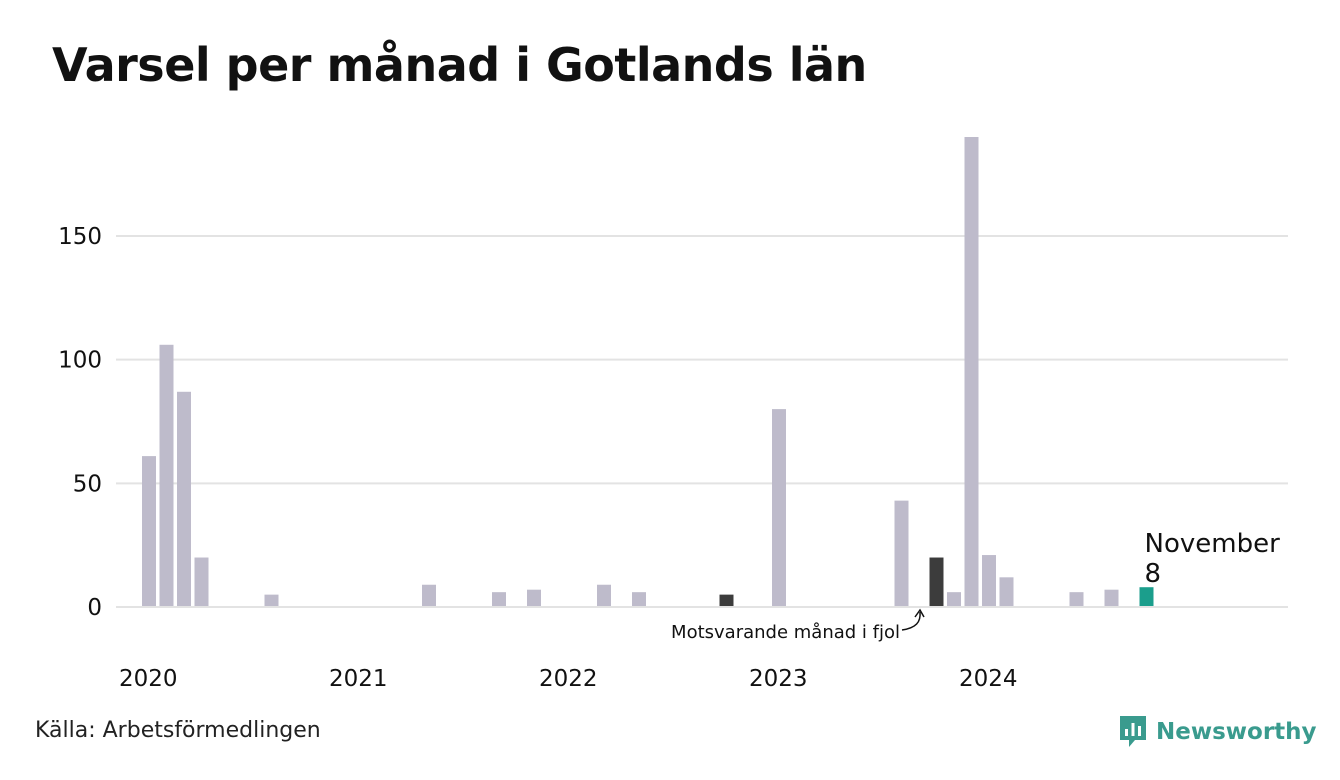 This screenshot has height=780, width=1340. What do you see at coordinates (459, 65) in the screenshot?
I see `chart-title: Varsel per månad i Gotlands län` at bounding box center [459, 65].